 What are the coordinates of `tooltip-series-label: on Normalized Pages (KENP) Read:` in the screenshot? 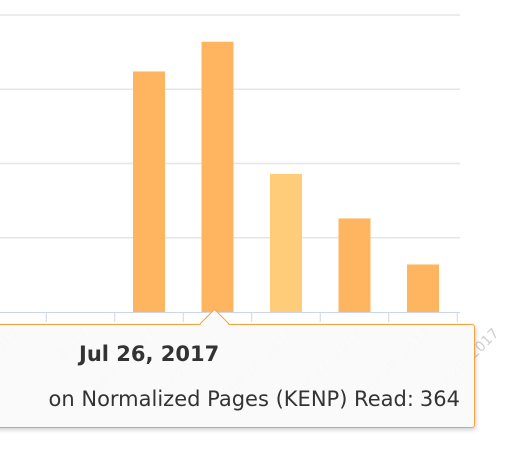 It's located at (231, 399).